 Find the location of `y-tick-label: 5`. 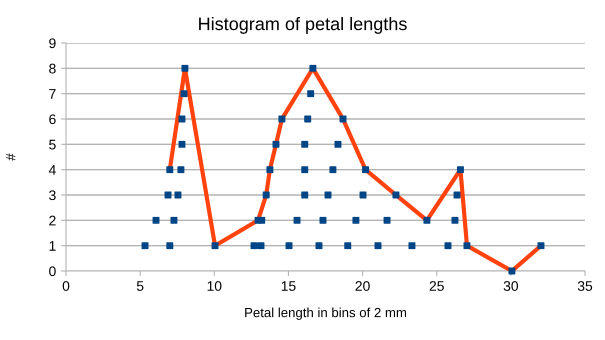

y-tick-label: 5 is located at coordinates (52, 145).